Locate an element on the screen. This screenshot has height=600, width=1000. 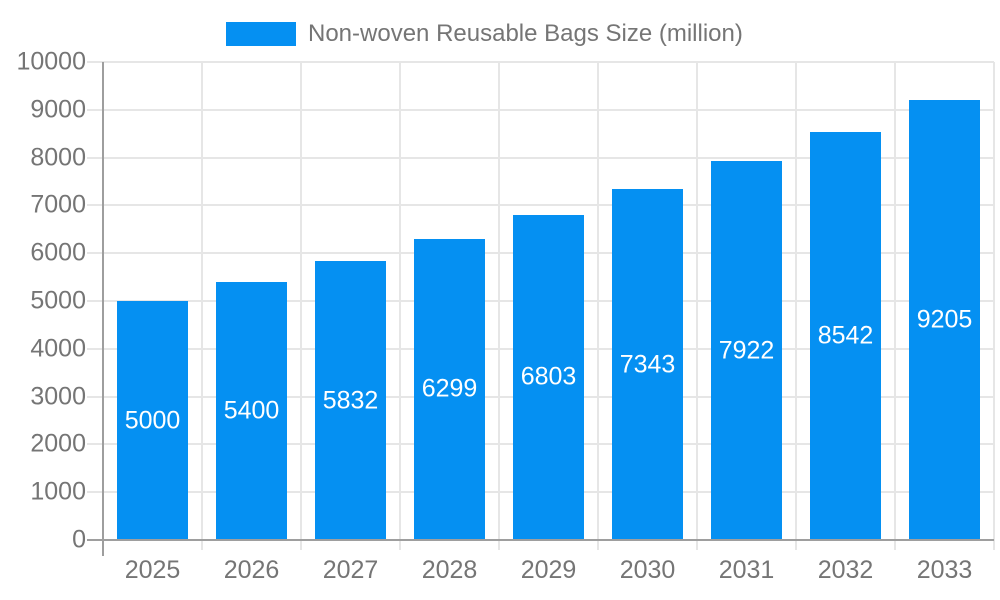
x-tick-label: 2032 is located at coordinates (845, 570).